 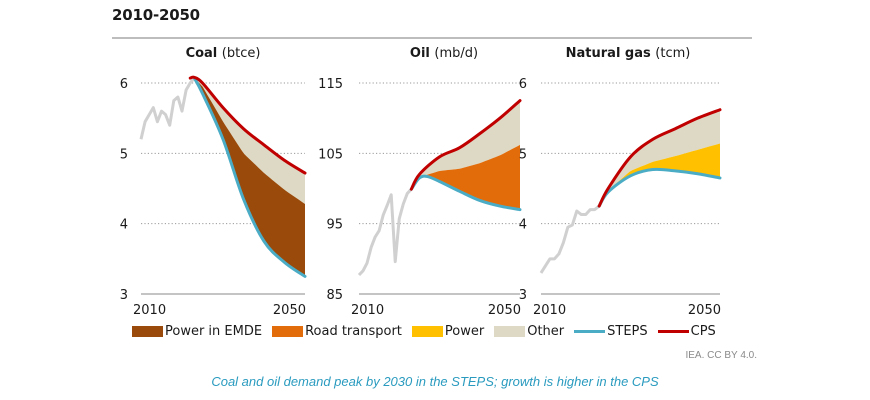 What do you see at coordinates (611, 53) in the screenshot?
I see `panel-title-bold: Natural gas` at bounding box center [611, 53].